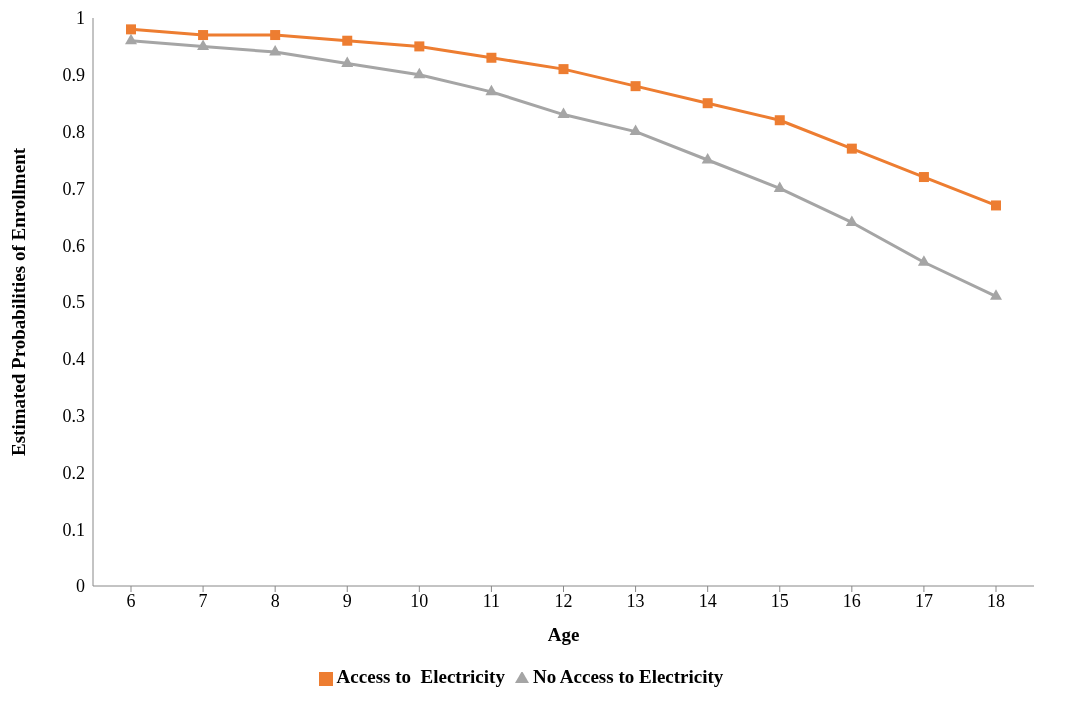 This screenshot has height=706, width=1067. Describe the element at coordinates (73, 359) in the screenshot. I see `y-tick-label: 0.4` at that location.